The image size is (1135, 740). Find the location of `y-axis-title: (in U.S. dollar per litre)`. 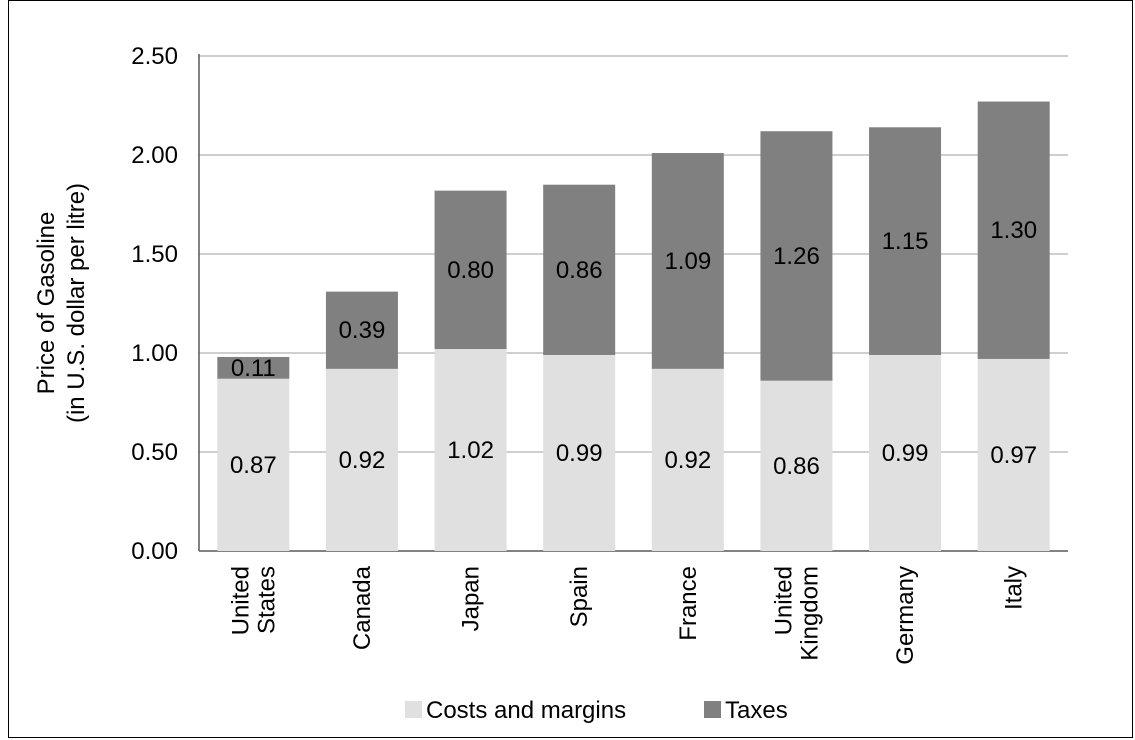

y-axis-title: (in U.S. dollar per litre) is located at coordinates (76, 303).